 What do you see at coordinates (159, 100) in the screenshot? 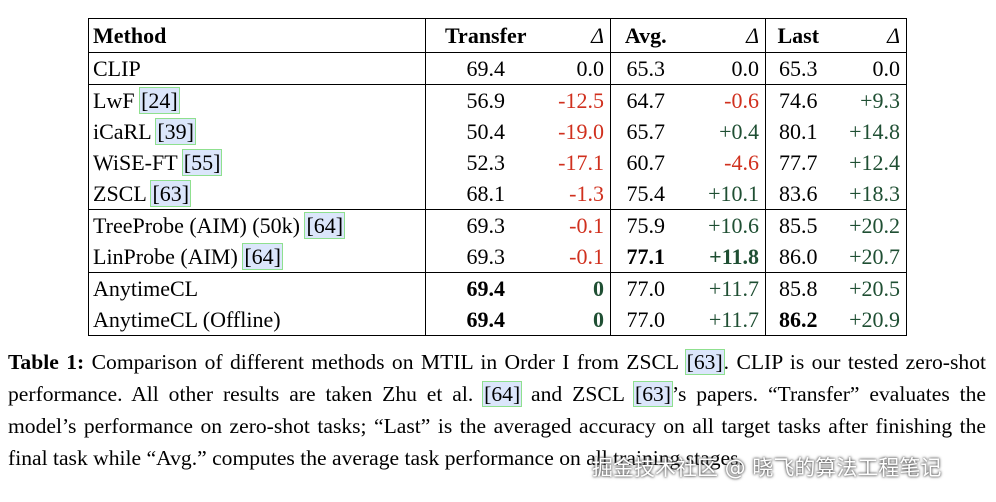
I see `citation: [24]` at bounding box center [159, 100].